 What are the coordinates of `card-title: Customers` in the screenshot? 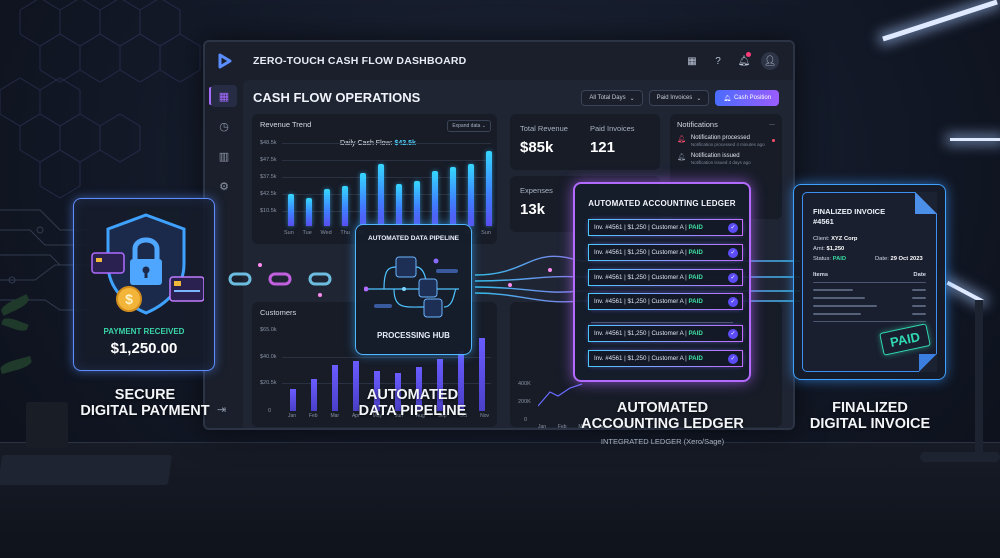 It's located at (278, 312).